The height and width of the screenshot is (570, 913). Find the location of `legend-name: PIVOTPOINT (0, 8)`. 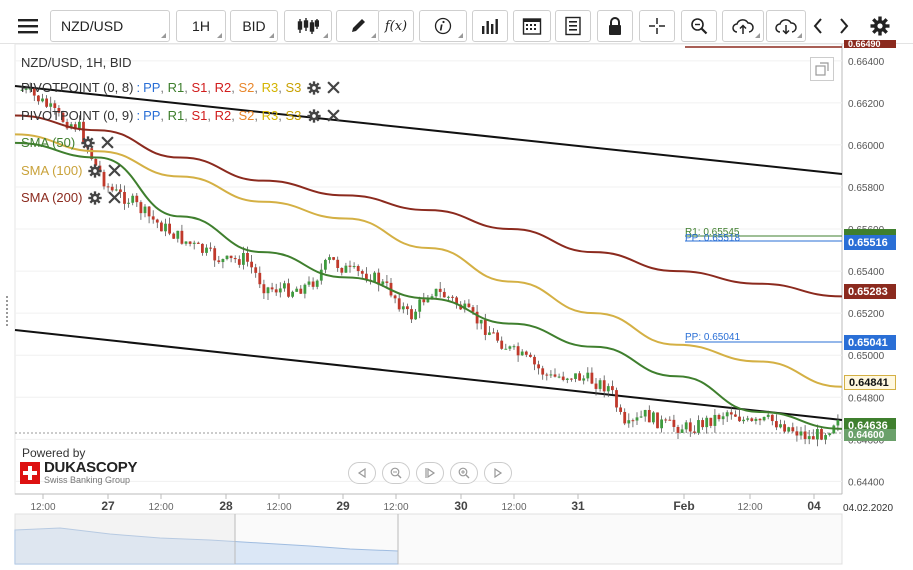

legend-name: PIVOTPOINT (0, 8) is located at coordinates (77, 87).